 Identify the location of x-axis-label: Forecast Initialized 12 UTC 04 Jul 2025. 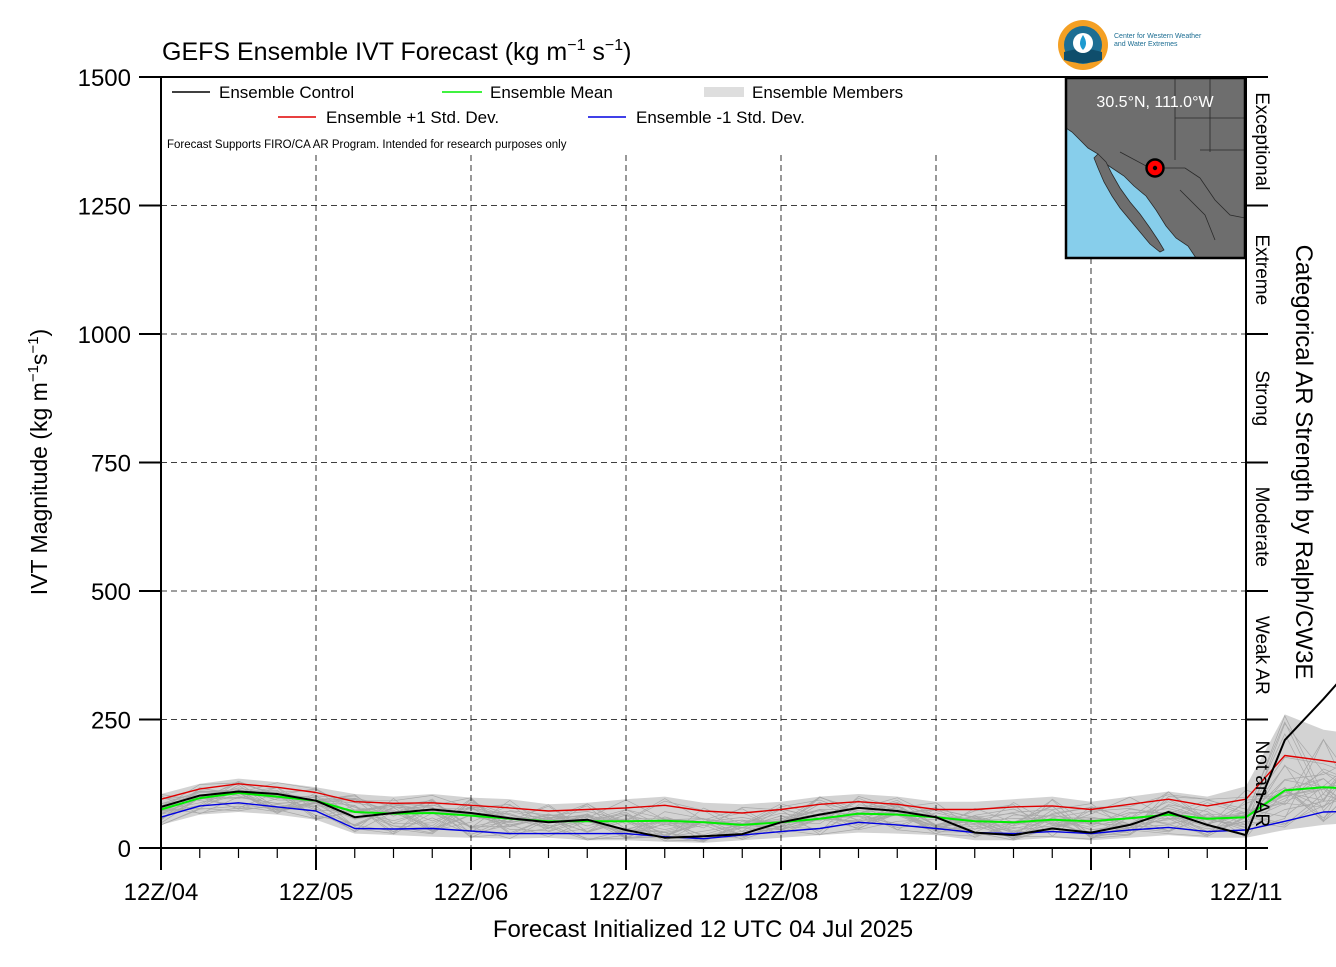
(703, 929).